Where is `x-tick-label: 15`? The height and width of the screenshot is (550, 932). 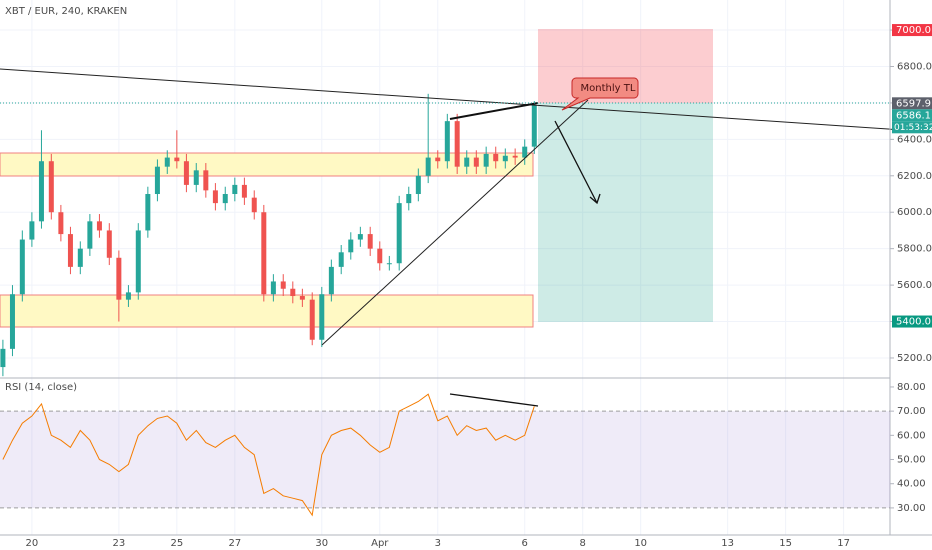
x-tick-label: 15 is located at coordinates (785, 543).